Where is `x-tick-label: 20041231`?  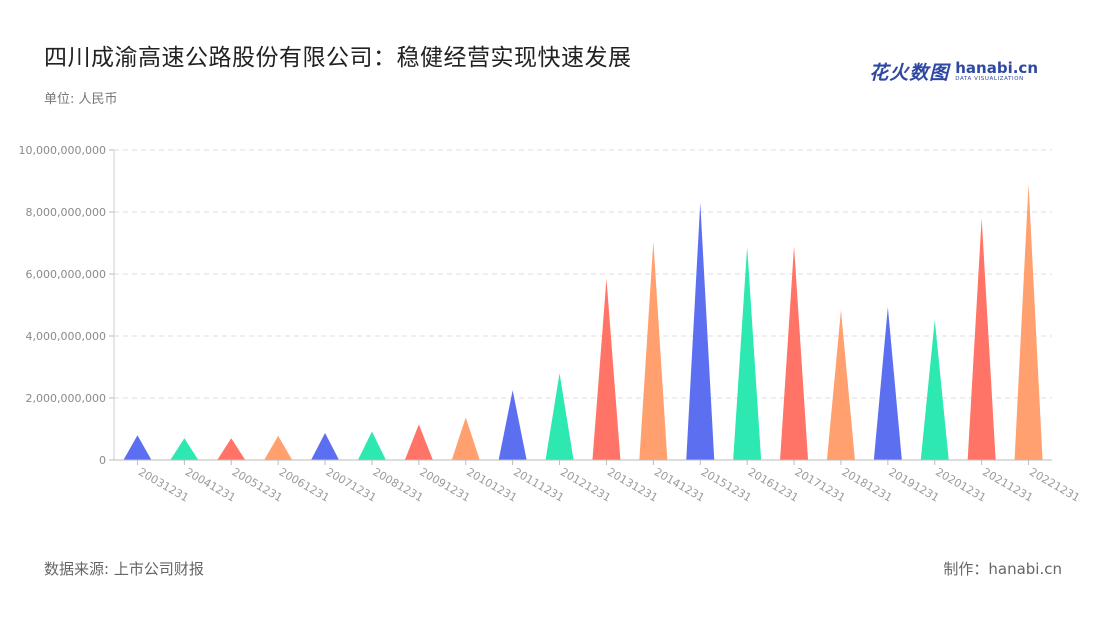
x-tick-label: 20041231 is located at coordinates (210, 484).